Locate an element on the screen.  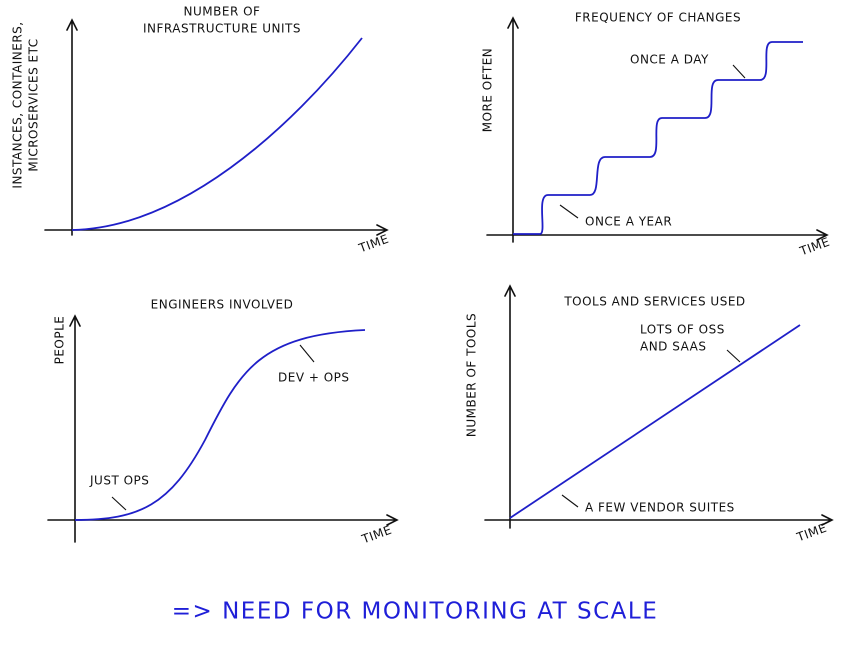
annotation: ONCE A DAY is located at coordinates (669, 60).